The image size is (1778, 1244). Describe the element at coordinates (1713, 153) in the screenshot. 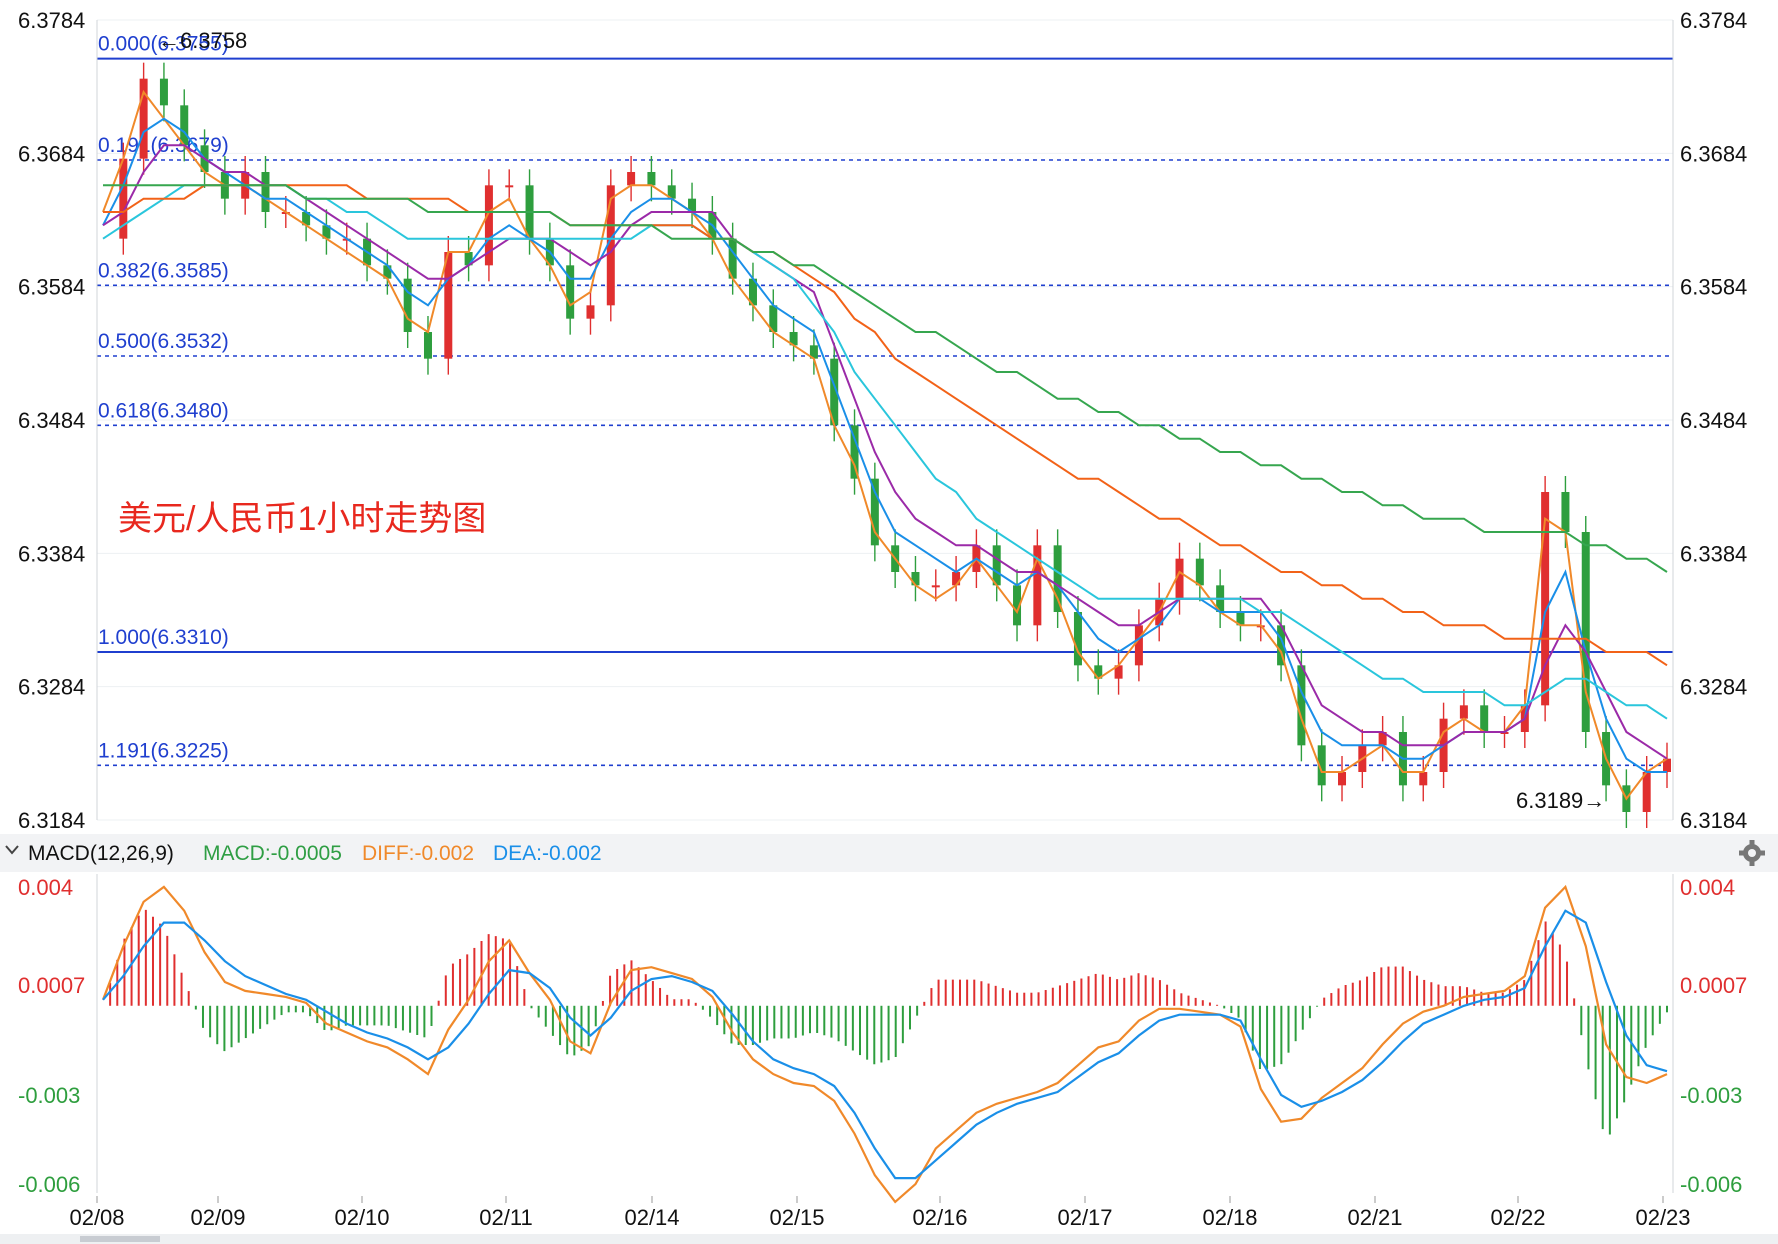

I see `price-tick-right: 6.3684` at that location.